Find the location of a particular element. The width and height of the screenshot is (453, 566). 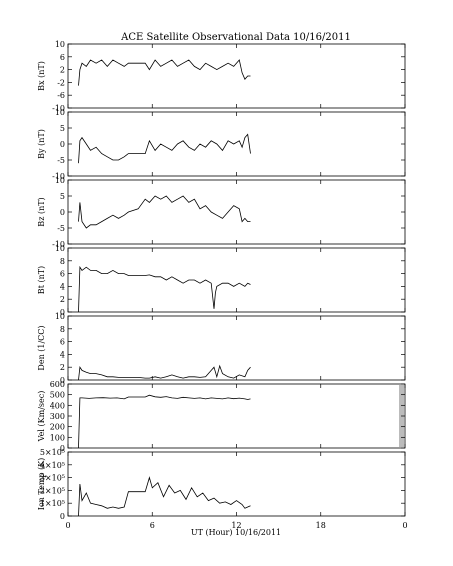

panel-5: 10 8 6 4 2 0 Den (1/CC) is located at coordinates (221, 348).